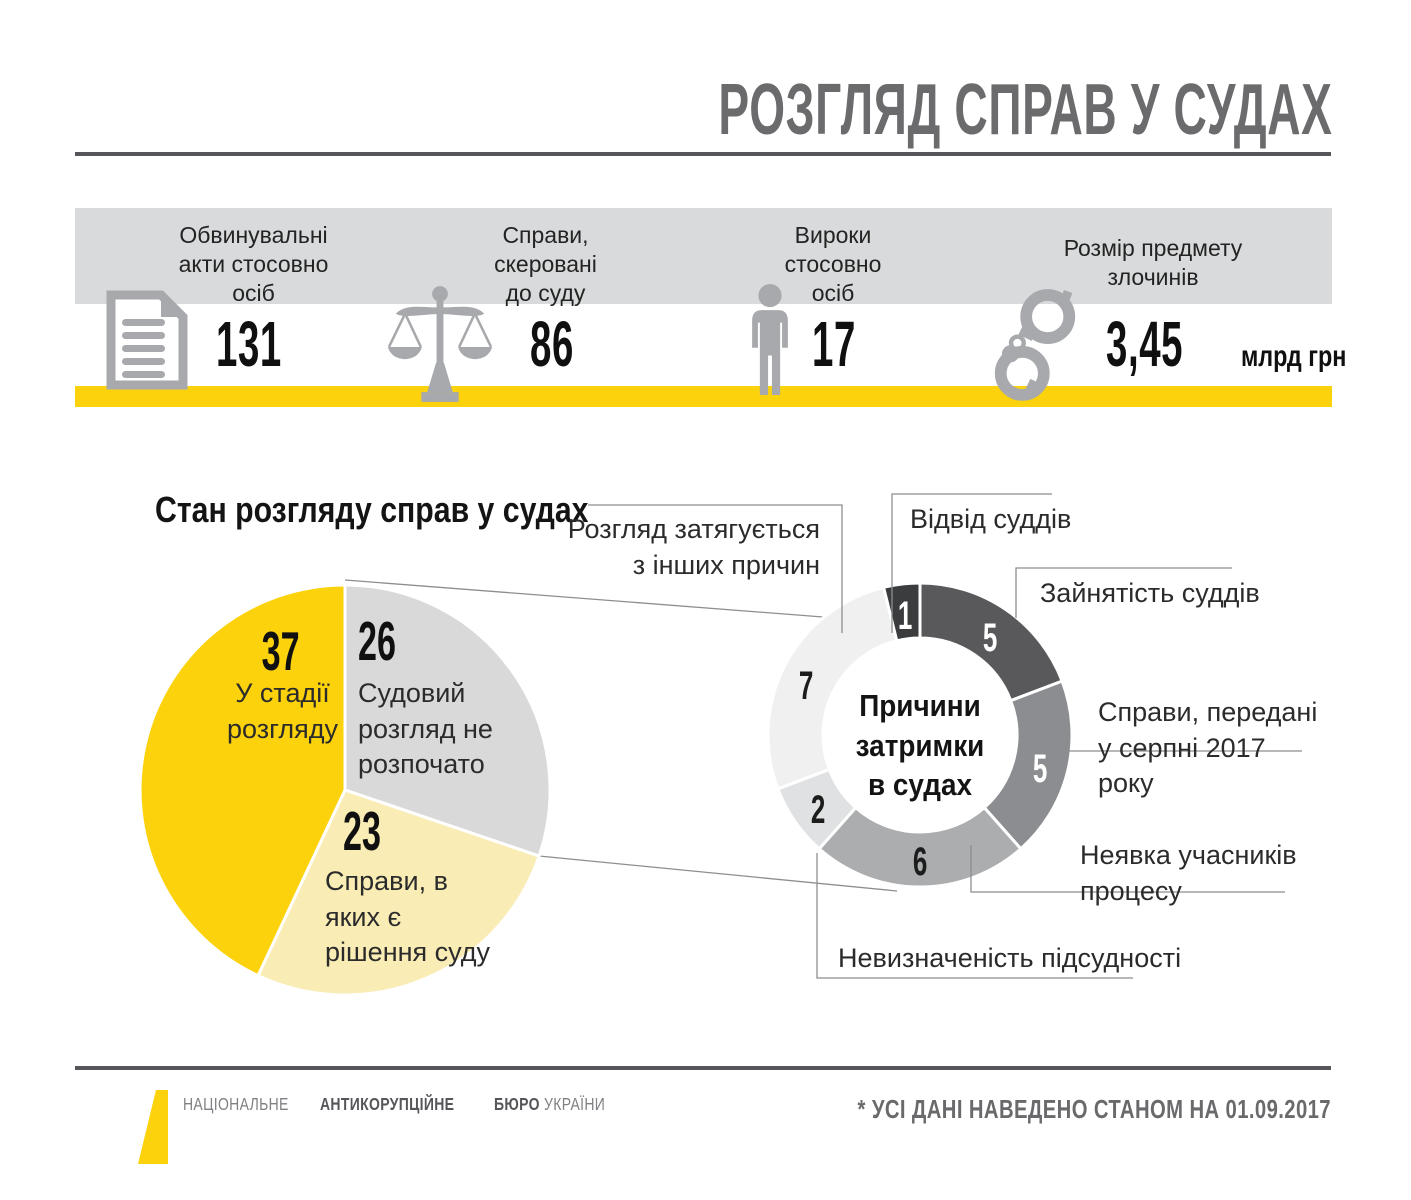 The image size is (1411, 1200). What do you see at coordinates (703, 1068) in the screenshot?
I see `footer-divider` at bounding box center [703, 1068].